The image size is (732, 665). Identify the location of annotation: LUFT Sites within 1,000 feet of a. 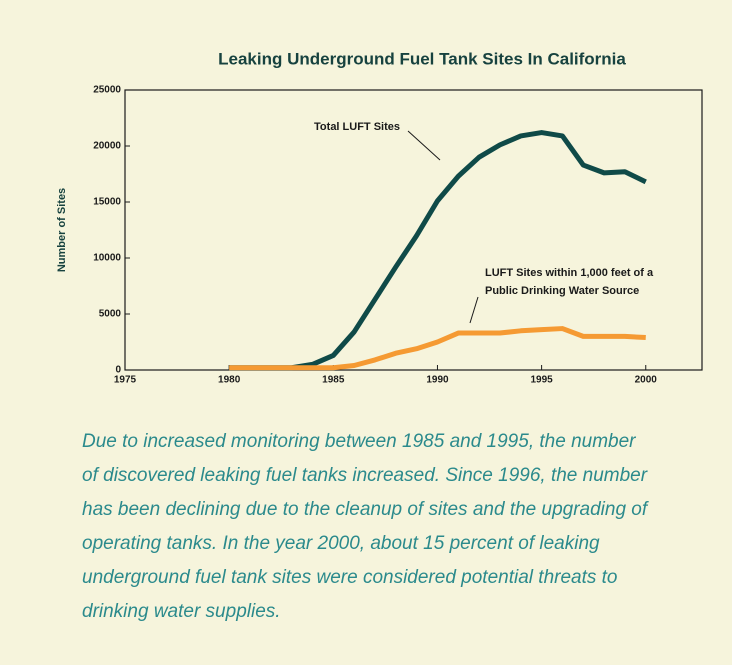
(569, 273).